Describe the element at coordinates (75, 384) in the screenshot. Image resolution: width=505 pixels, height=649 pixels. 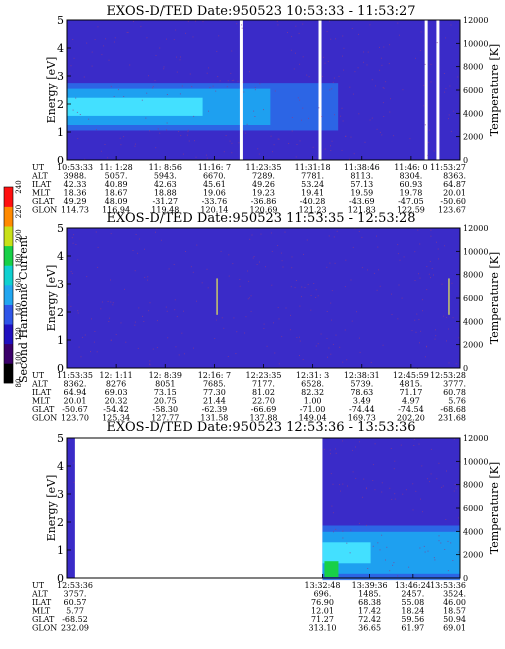
I see `ephemeris-value: 8362.` at that location.